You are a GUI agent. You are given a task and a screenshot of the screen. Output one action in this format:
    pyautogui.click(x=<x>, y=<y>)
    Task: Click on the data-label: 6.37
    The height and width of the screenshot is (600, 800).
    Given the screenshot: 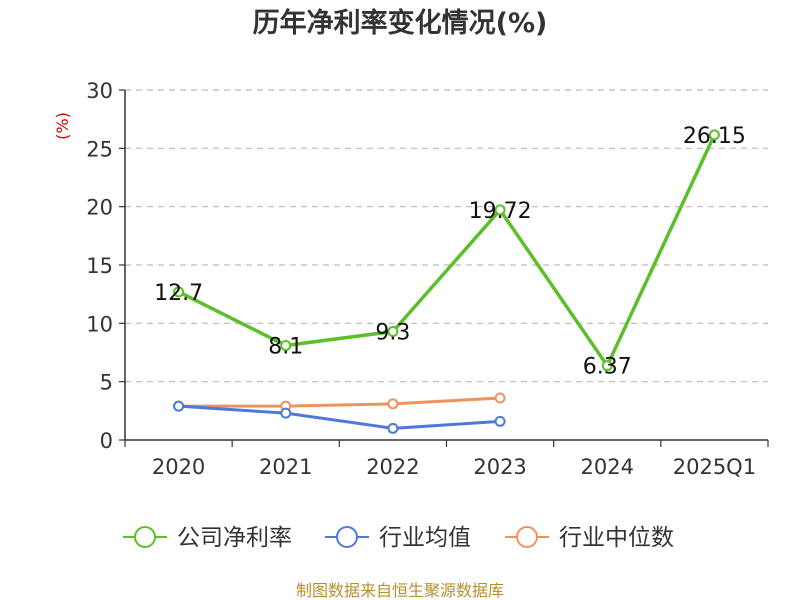 What is the action you would take?
    pyautogui.click(x=607, y=367)
    